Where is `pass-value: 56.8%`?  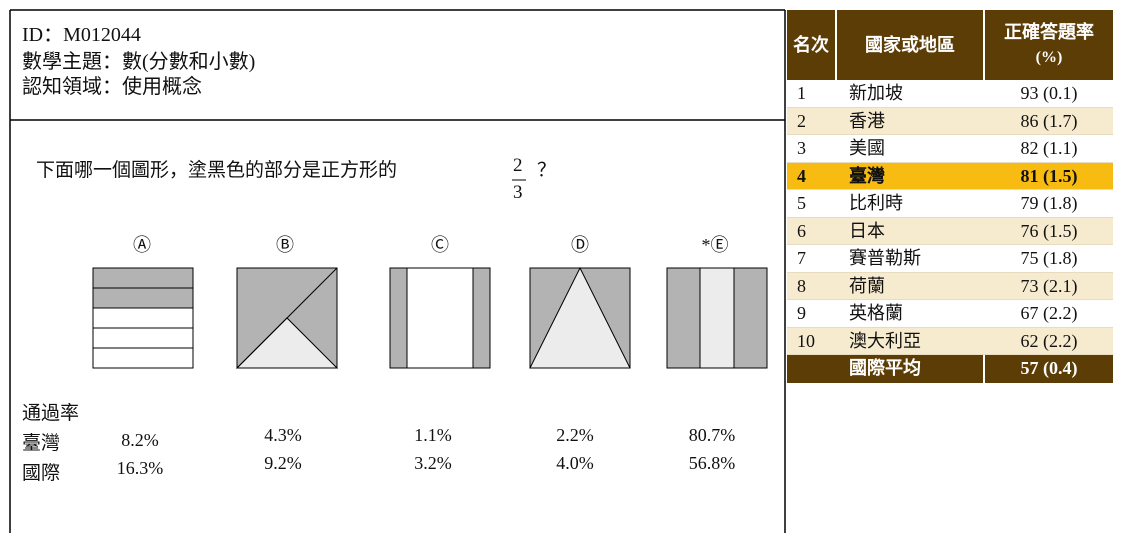
pass-value: 56.8% is located at coordinates (712, 463).